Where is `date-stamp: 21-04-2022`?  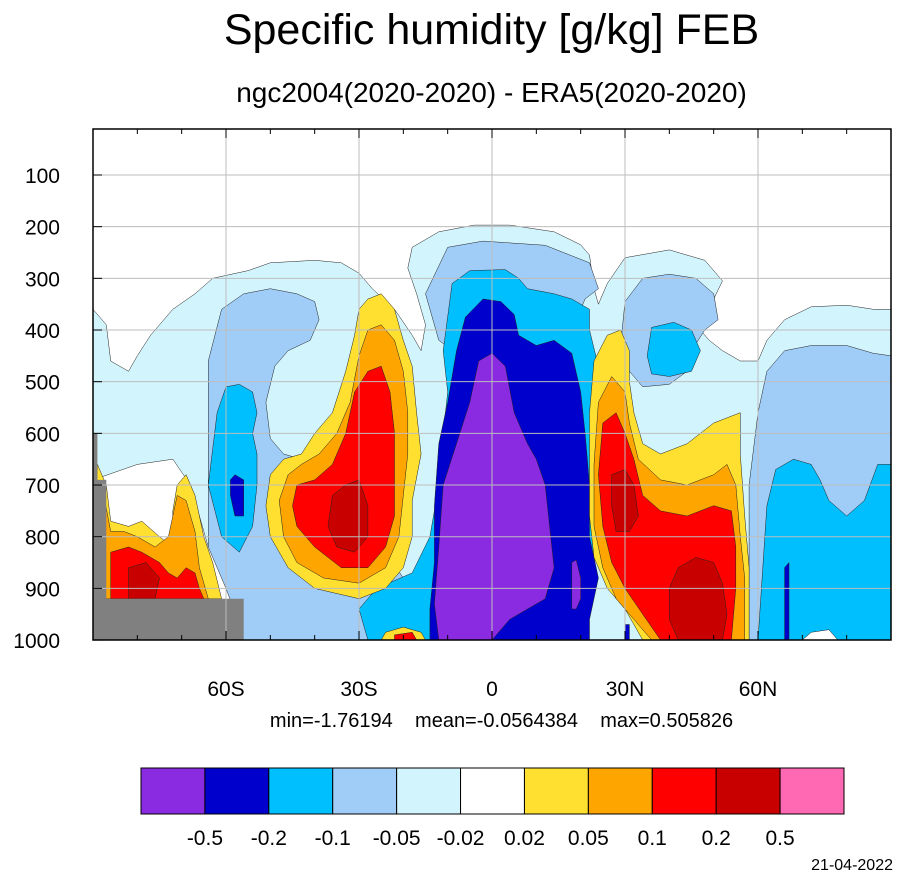
date-stamp: 21-04-2022 is located at coordinates (852, 865).